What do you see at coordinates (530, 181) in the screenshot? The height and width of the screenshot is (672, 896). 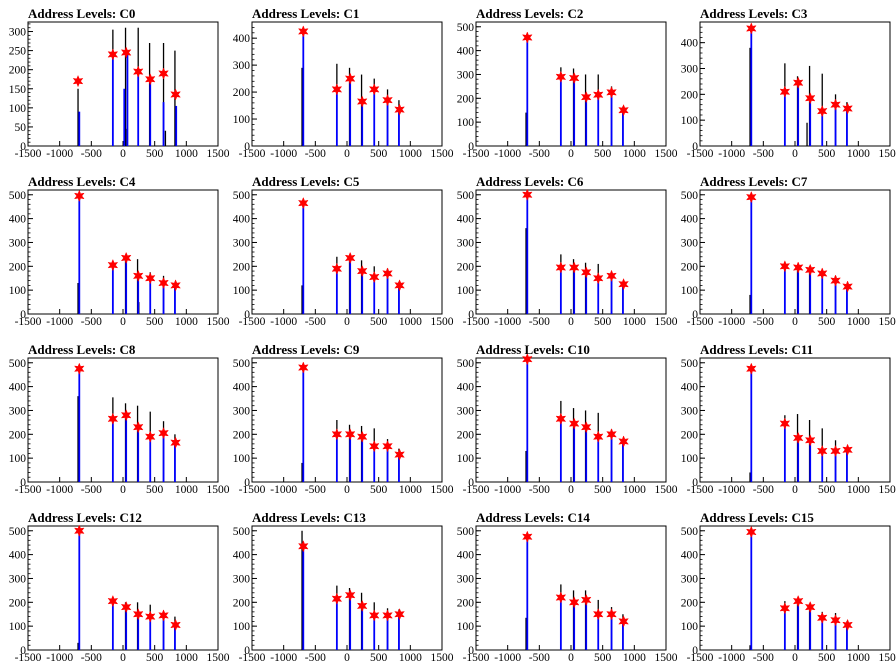 I see `panel-title: Address Levels: C6` at bounding box center [530, 181].